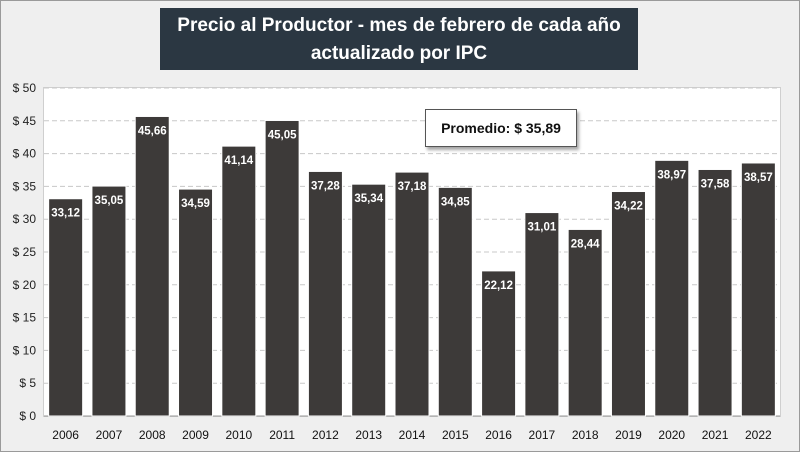 This screenshot has width=800, height=452. Describe the element at coordinates (25, 186) in the screenshot. I see `y-tick-label: $ 35` at that location.